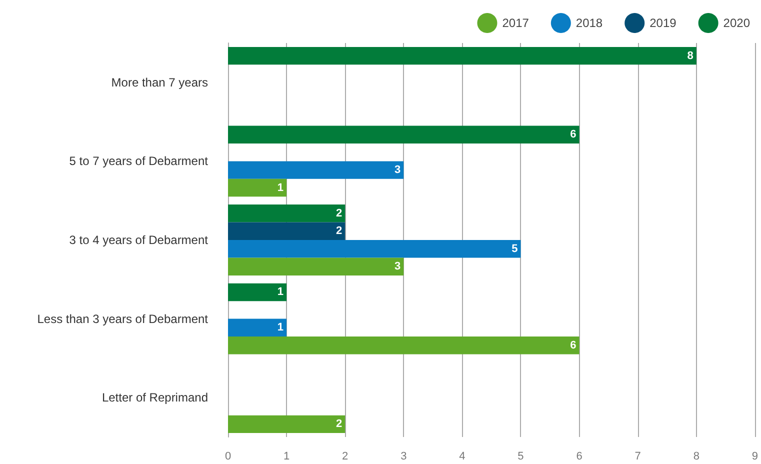  I want to click on y-tick-label: Letter of Reprimand, so click(155, 397).